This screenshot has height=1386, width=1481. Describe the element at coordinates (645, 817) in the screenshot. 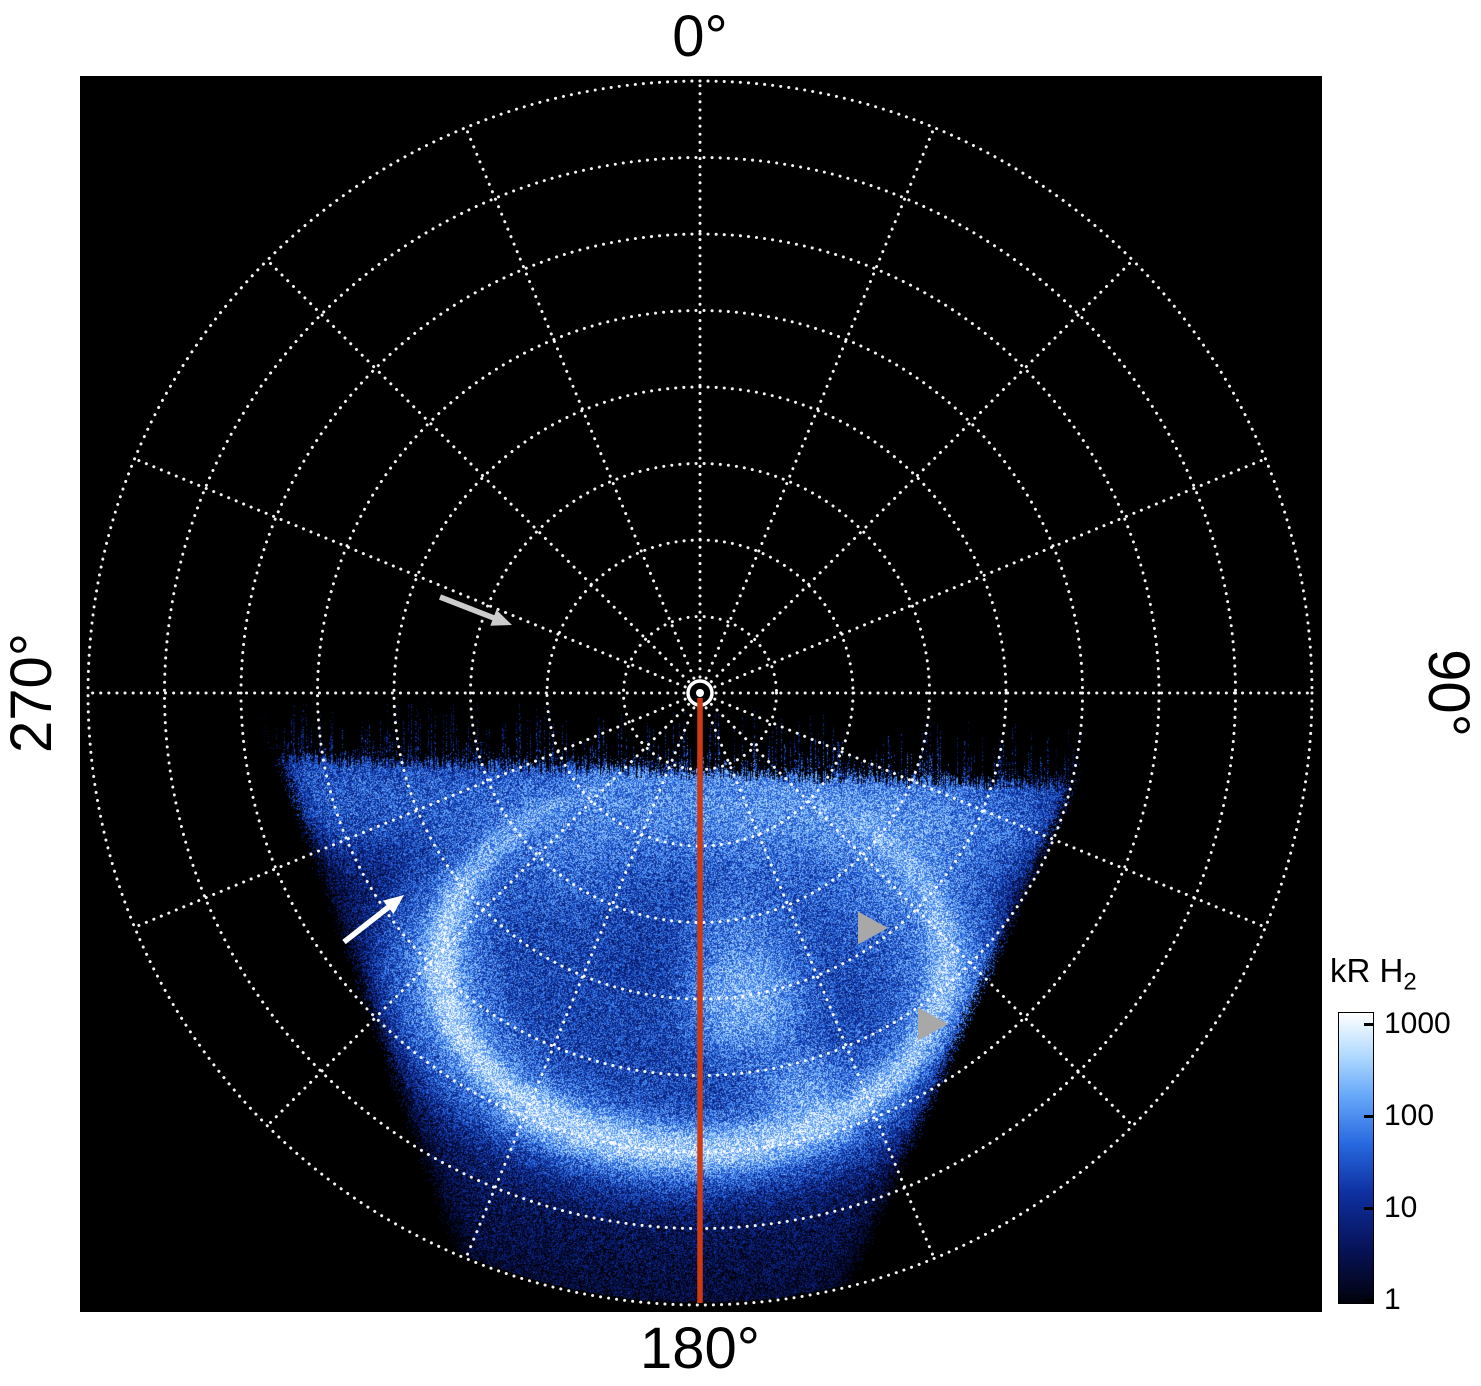

I see `annotation-arrows` at that location.